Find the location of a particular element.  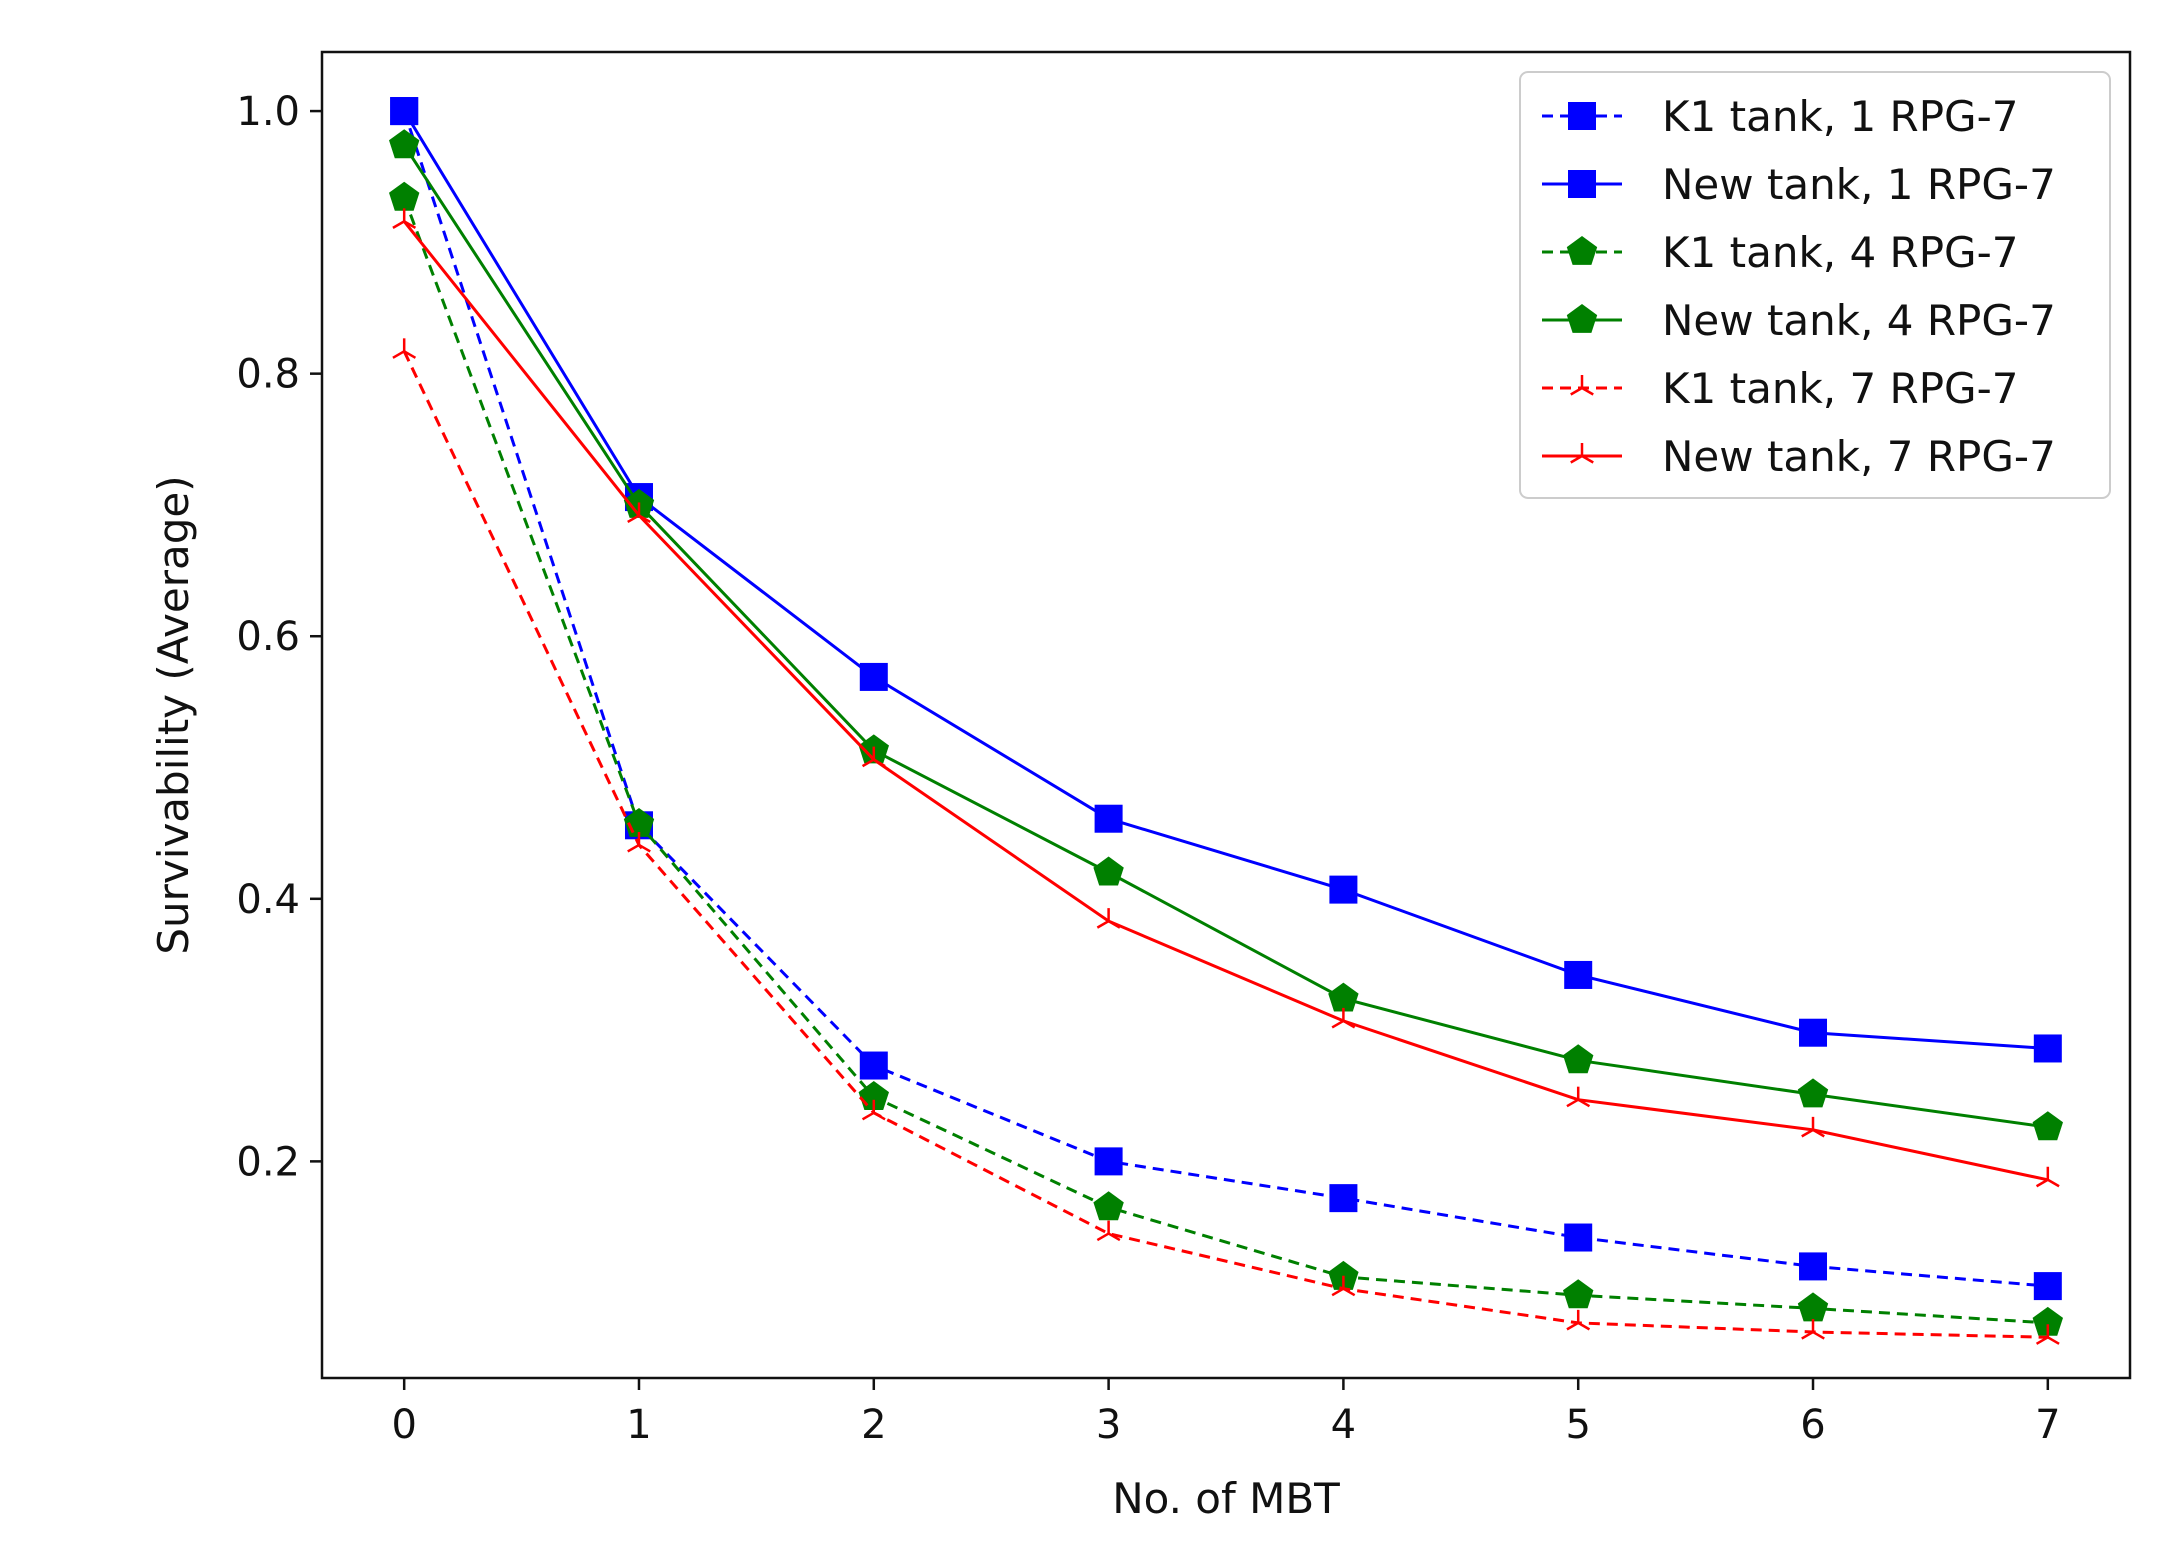

legend-label: New tank, 7 RPG-7 is located at coordinates (1859, 456).